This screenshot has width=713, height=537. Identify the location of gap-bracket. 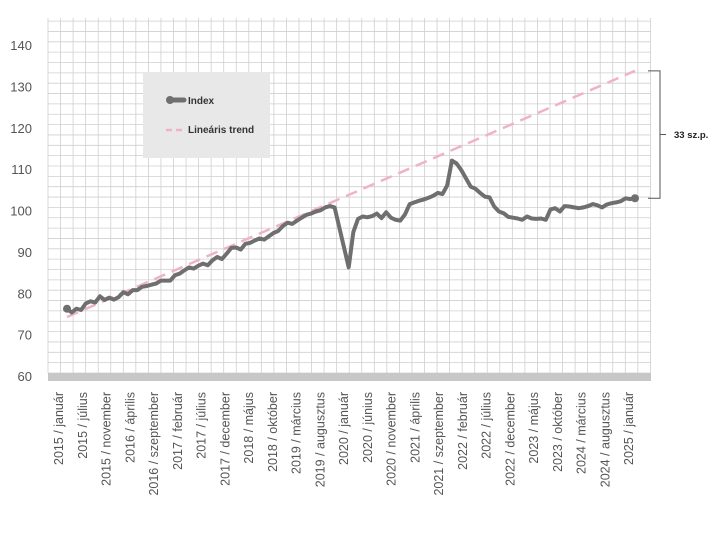
(657, 134).